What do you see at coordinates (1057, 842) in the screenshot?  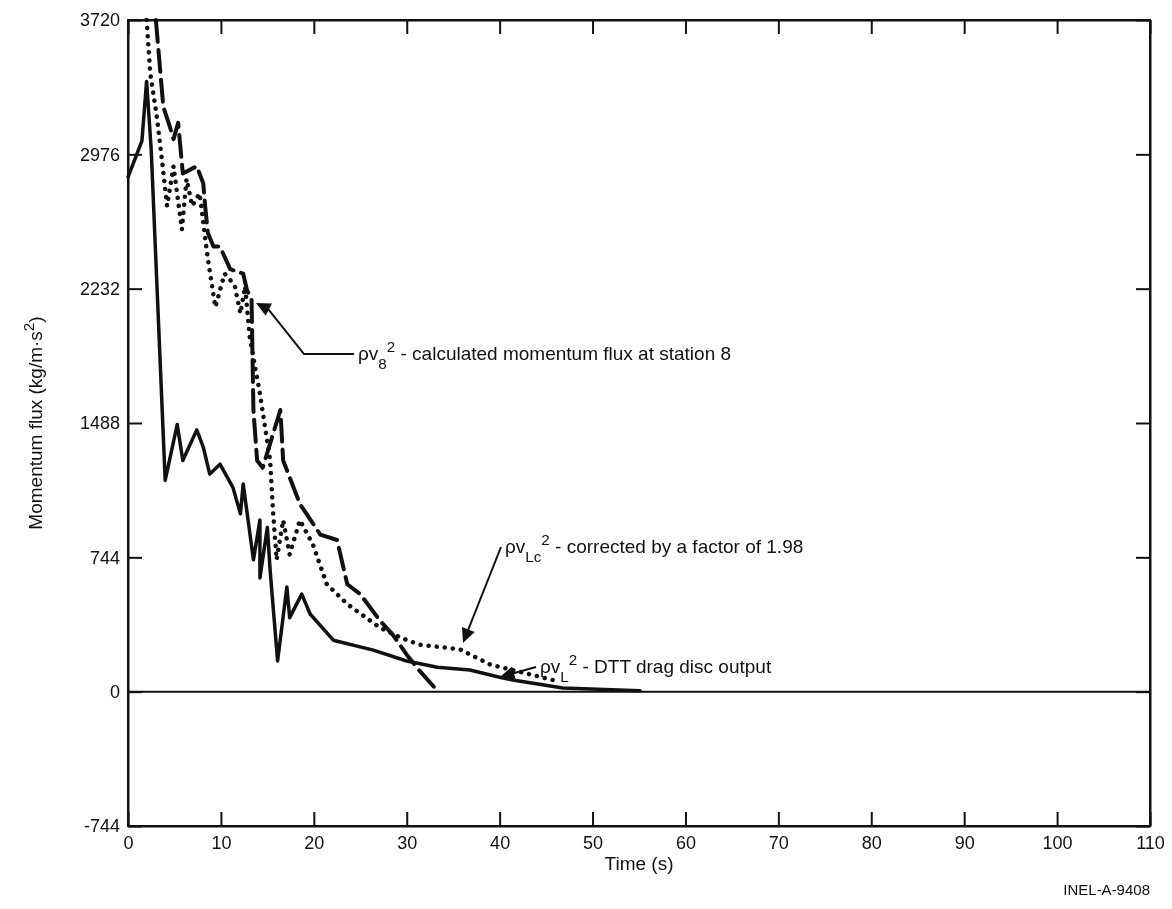 I see `x-tick-label: 100` at bounding box center [1057, 842].